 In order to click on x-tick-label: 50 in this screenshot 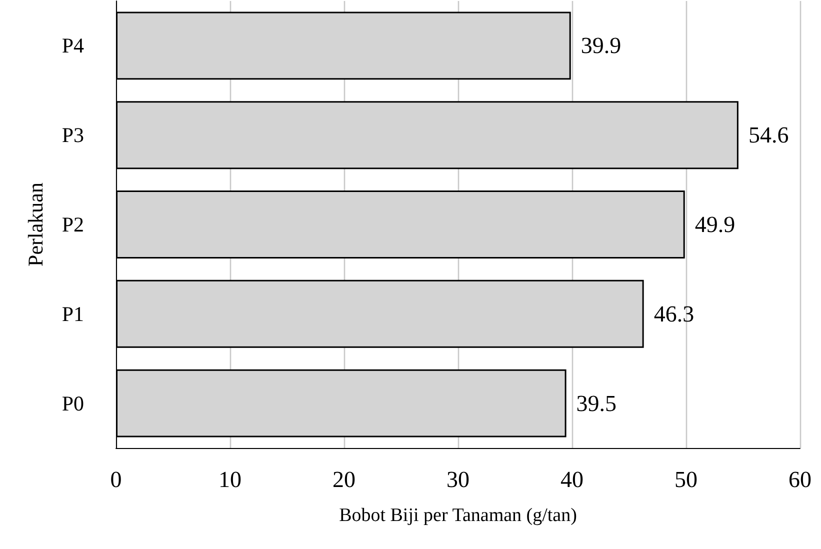, I will do `click(686, 479)`.